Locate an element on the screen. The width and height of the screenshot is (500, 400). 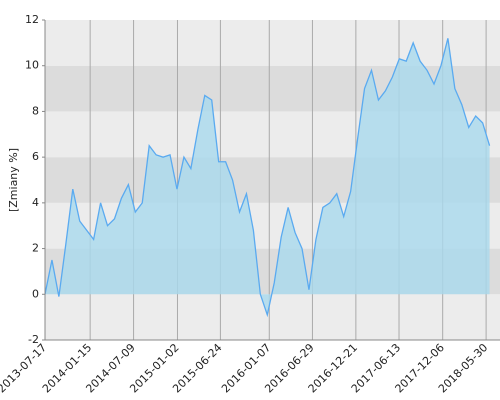
y-axis-label: [Zmiany %] is located at coordinates (13, 180).